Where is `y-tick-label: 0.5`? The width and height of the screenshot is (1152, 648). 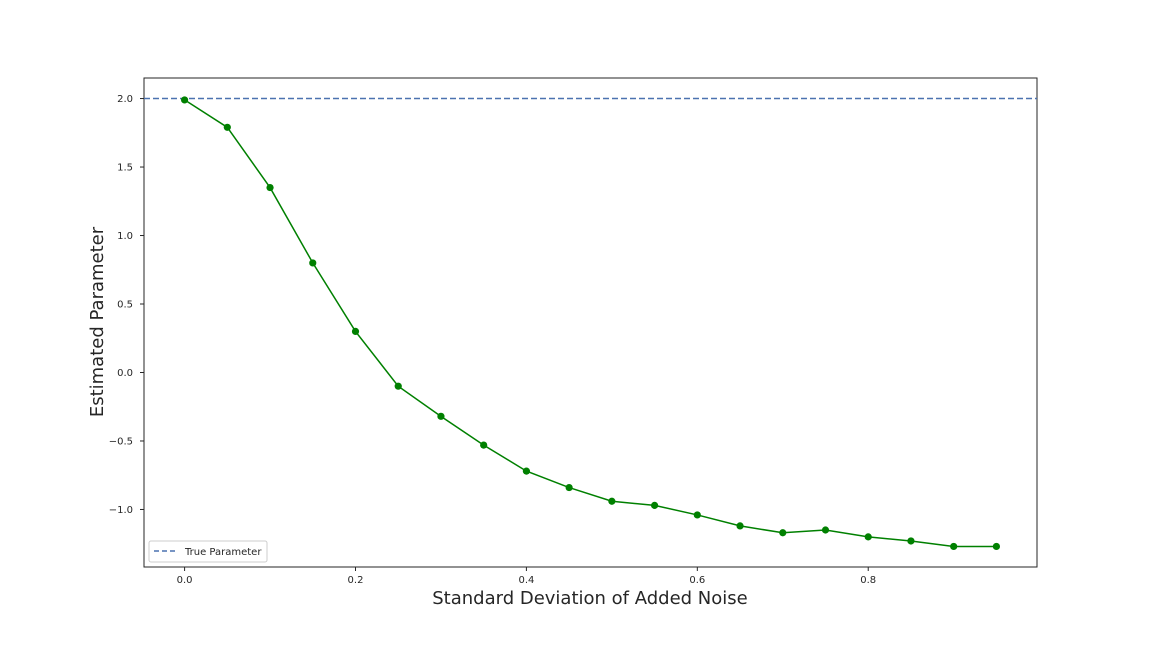 y-tick-label: 0.5 is located at coordinates (125, 305).